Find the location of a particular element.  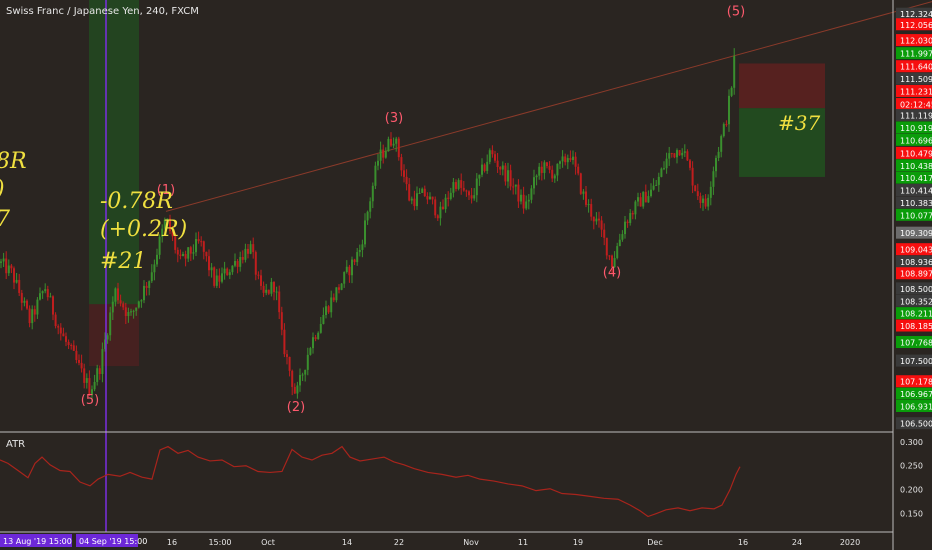

price-tick: 107.768 is located at coordinates (914, 342).